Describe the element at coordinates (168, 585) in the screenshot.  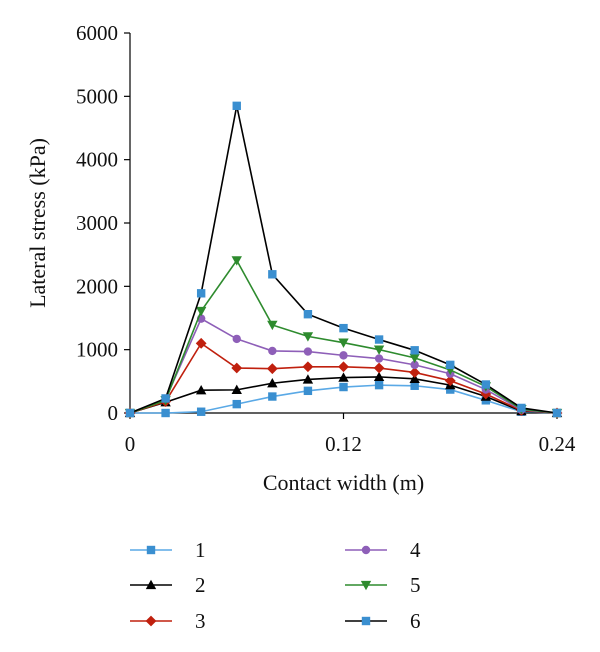
I see `legend-item-2: 2` at that location.